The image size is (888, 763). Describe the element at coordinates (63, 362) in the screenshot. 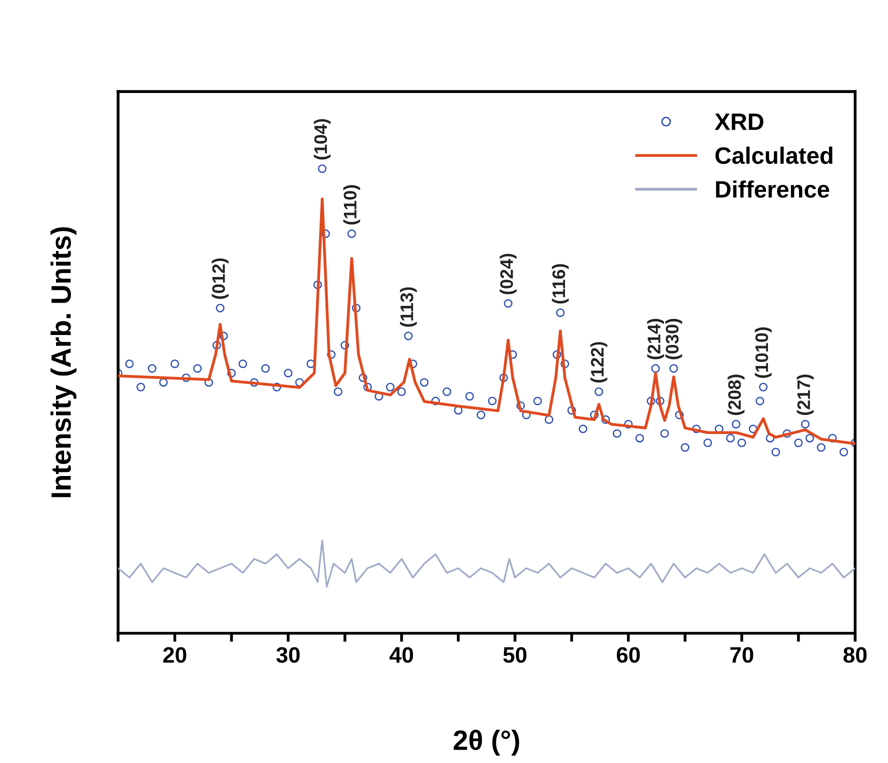

I see `y-axis-title: Intensity (Arb. Units)` at that location.